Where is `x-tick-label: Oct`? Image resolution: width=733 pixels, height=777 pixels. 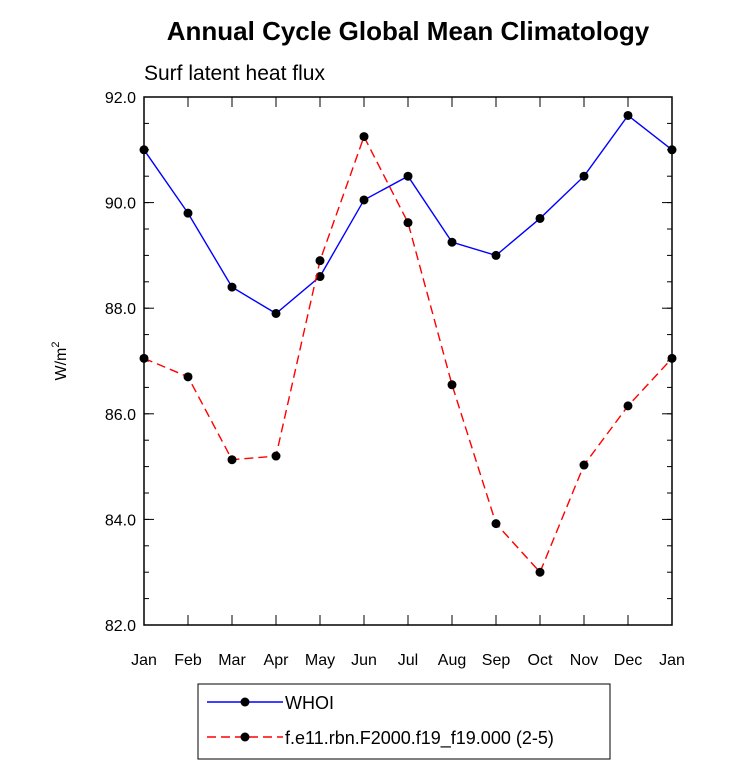
x-tick-label: Oct is located at coordinates (540, 660).